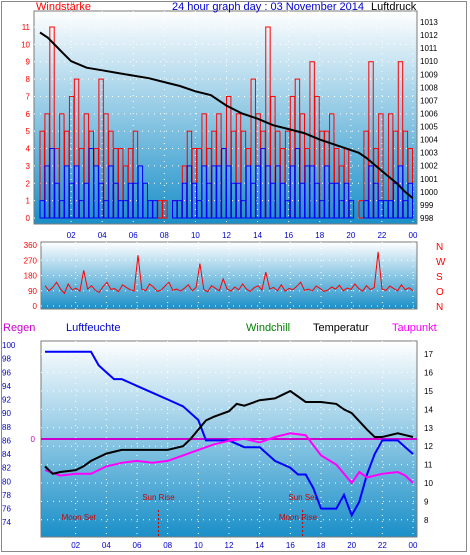 The image size is (470, 555). What do you see at coordinates (28, 79) in the screenshot?
I see `wind-ytick: 8` at bounding box center [28, 79].